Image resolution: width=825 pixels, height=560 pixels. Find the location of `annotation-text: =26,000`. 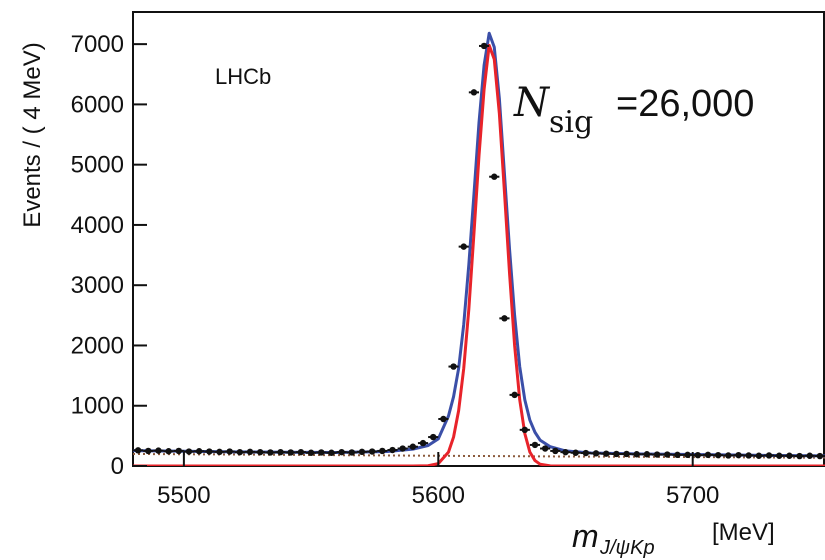

annotation-text: =26,000 is located at coordinates (685, 104).